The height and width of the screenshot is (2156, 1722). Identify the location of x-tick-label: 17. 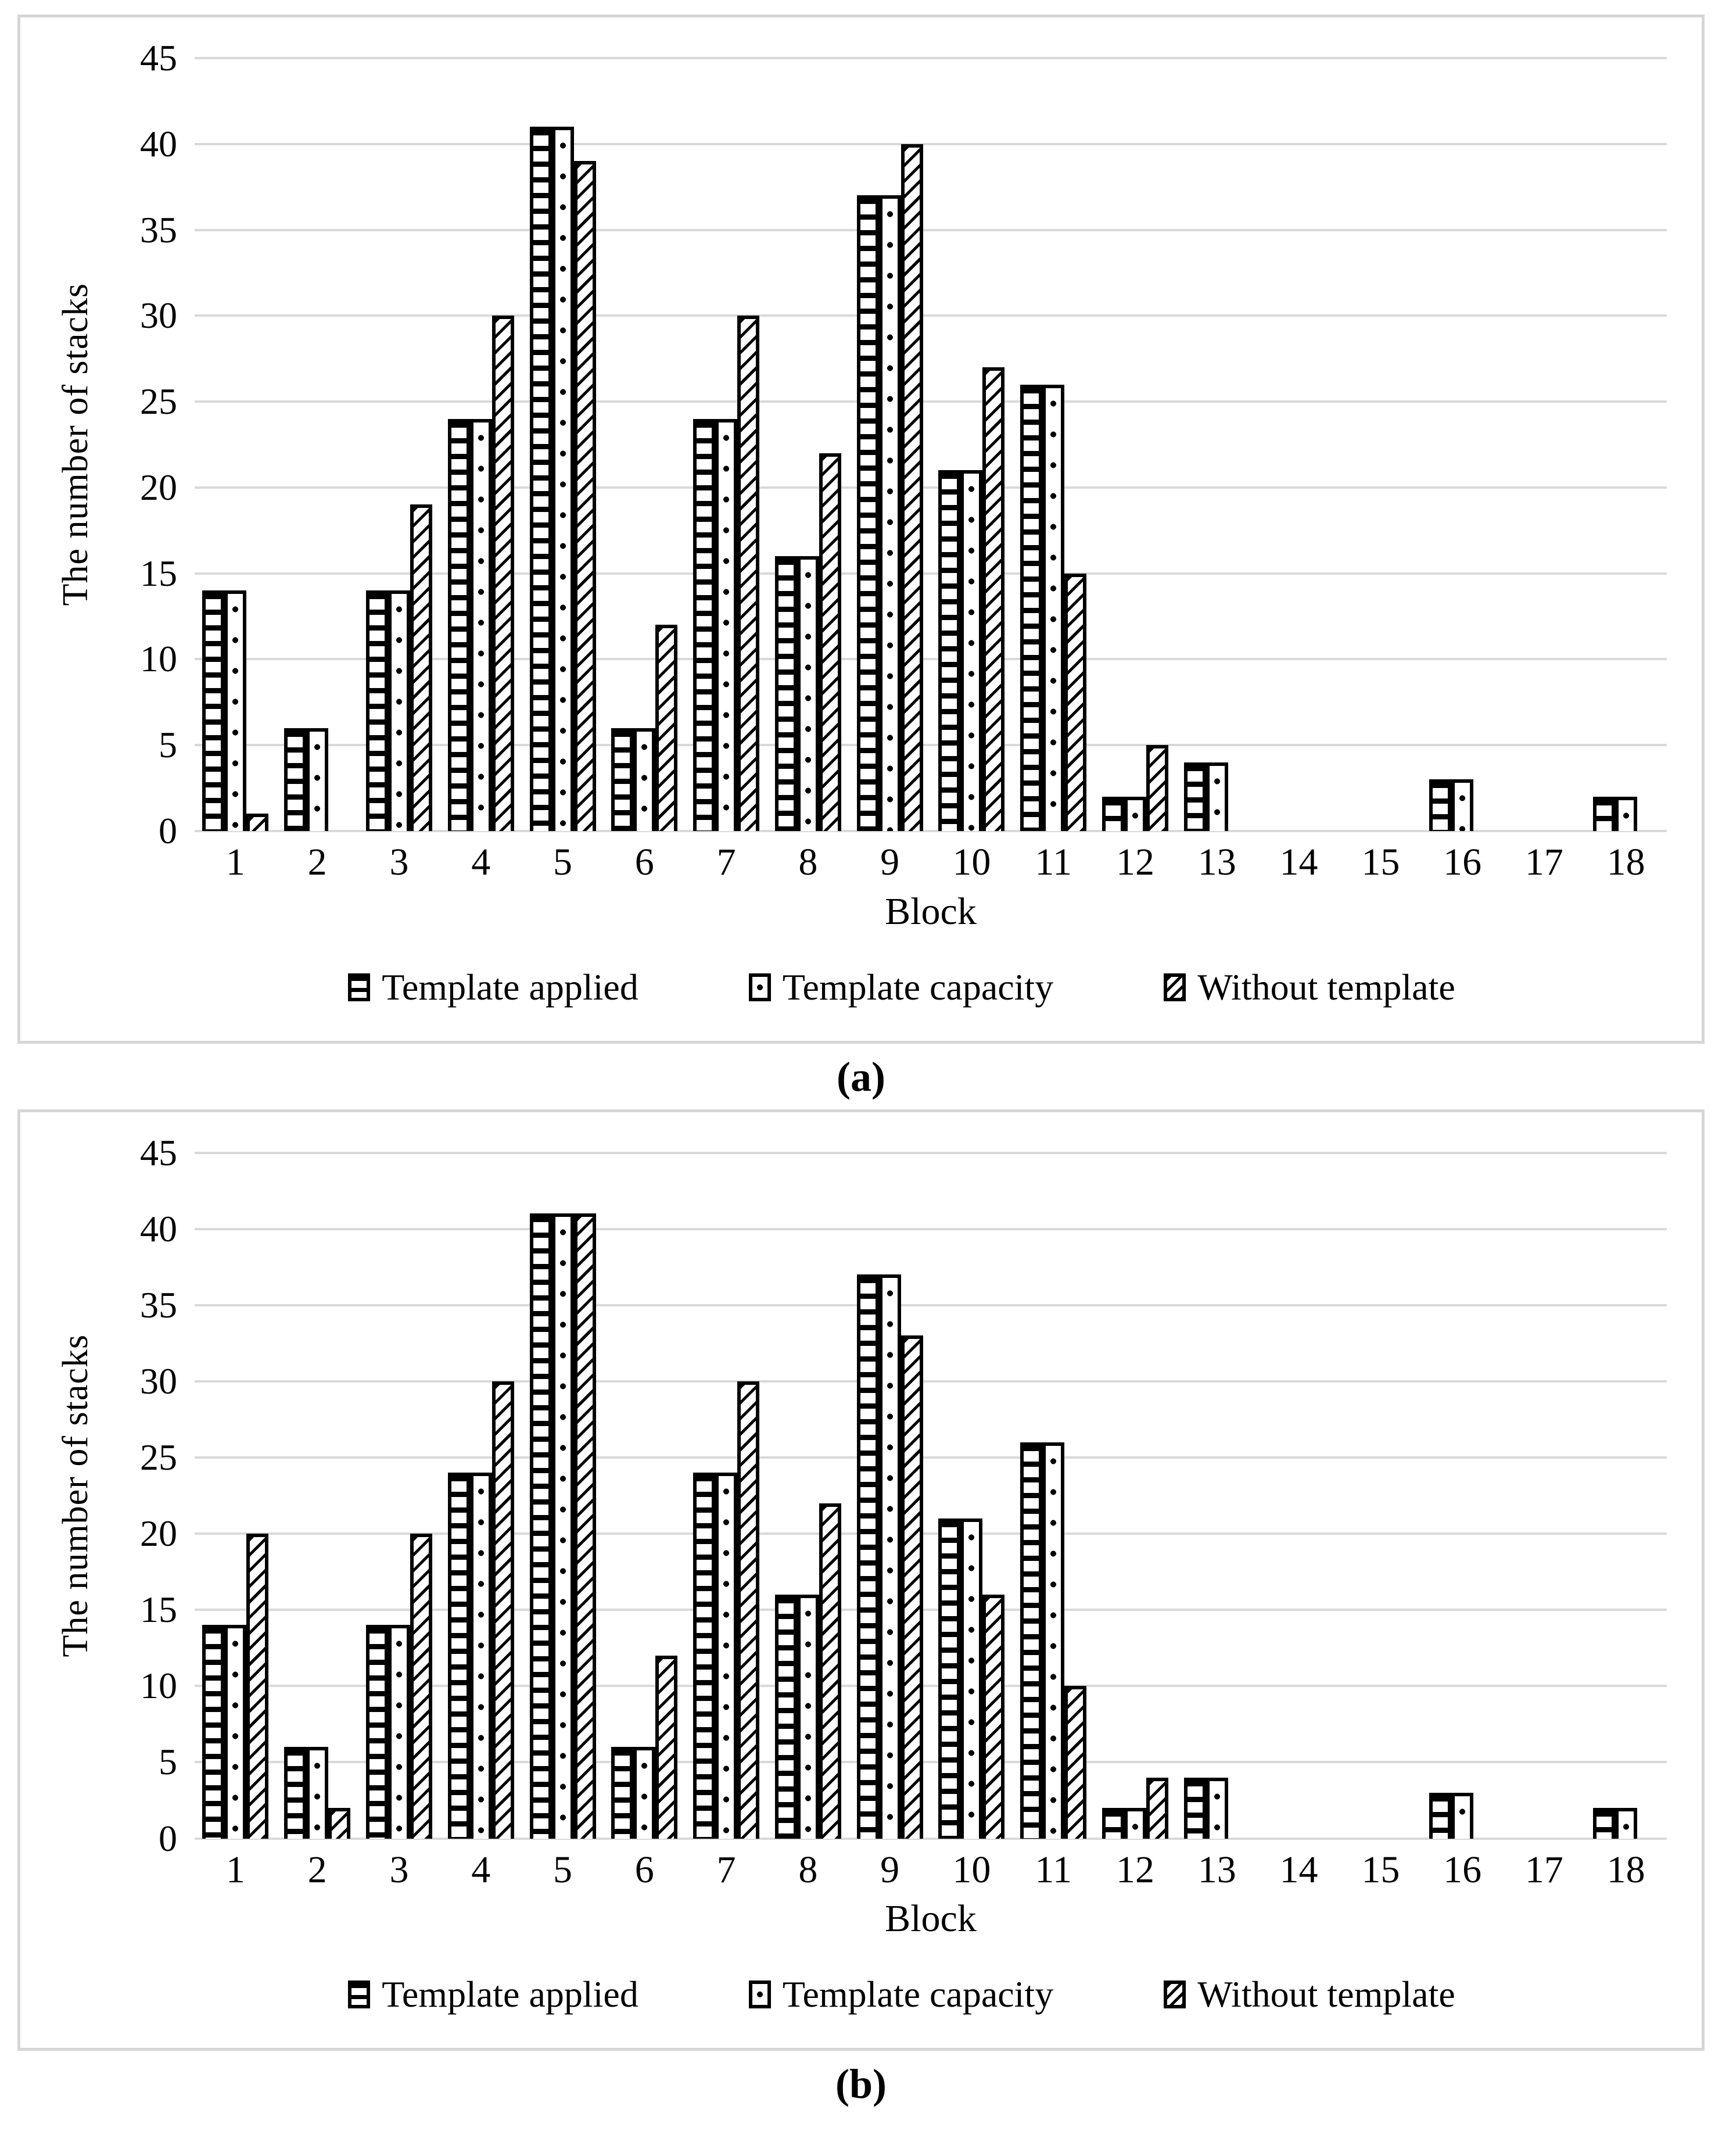
(1543, 1869).